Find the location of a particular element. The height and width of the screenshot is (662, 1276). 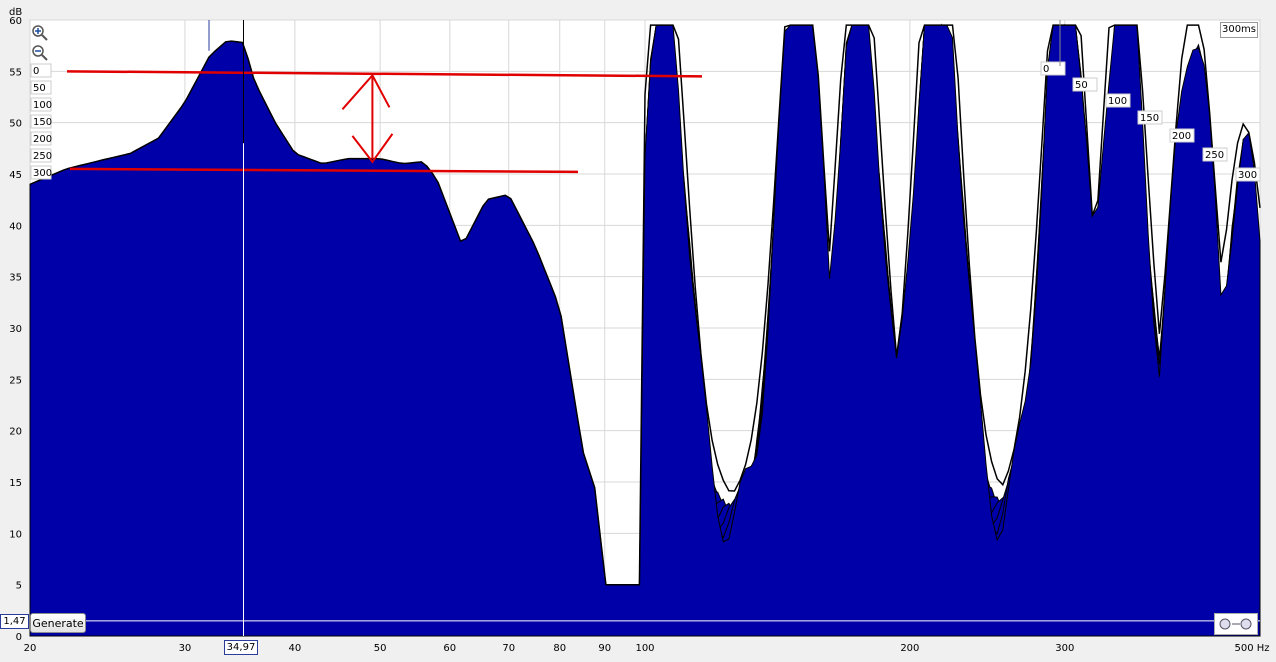

y-tick-label: 45 is located at coordinates (15, 175).